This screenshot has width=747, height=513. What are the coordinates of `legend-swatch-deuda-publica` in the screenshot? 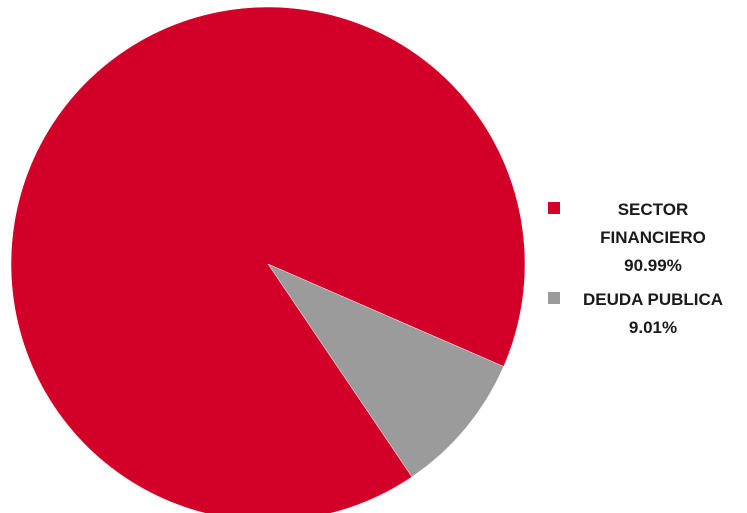 It's located at (554, 298).